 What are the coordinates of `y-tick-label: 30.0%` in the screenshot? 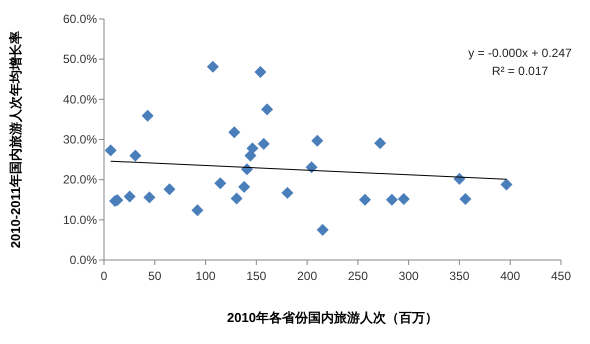 It's located at (80, 139).